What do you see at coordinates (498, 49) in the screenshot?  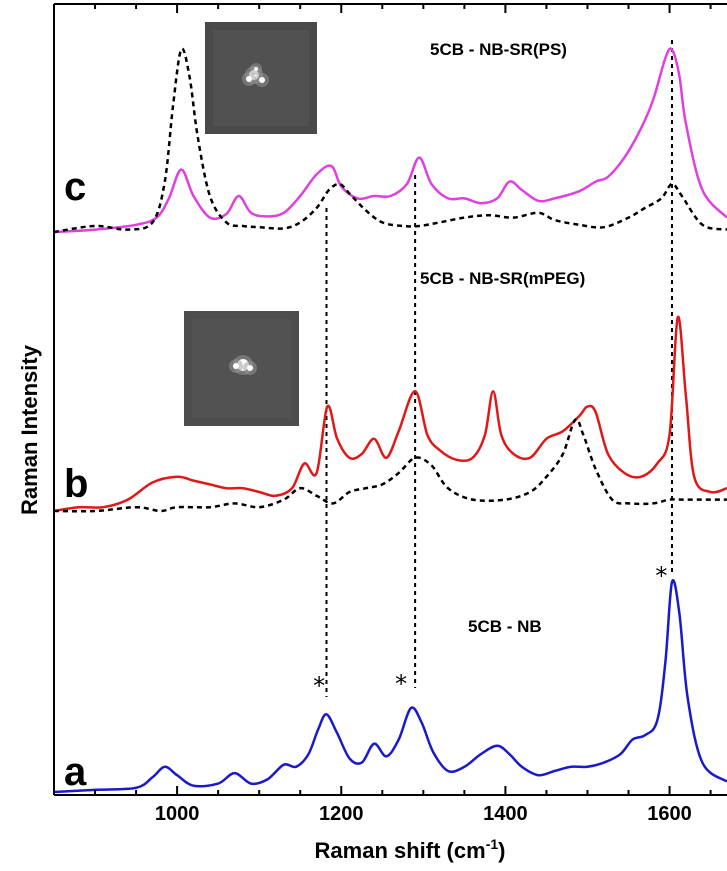 I see `sample-label-ps: 5CB - NB-SR(PS)` at bounding box center [498, 49].